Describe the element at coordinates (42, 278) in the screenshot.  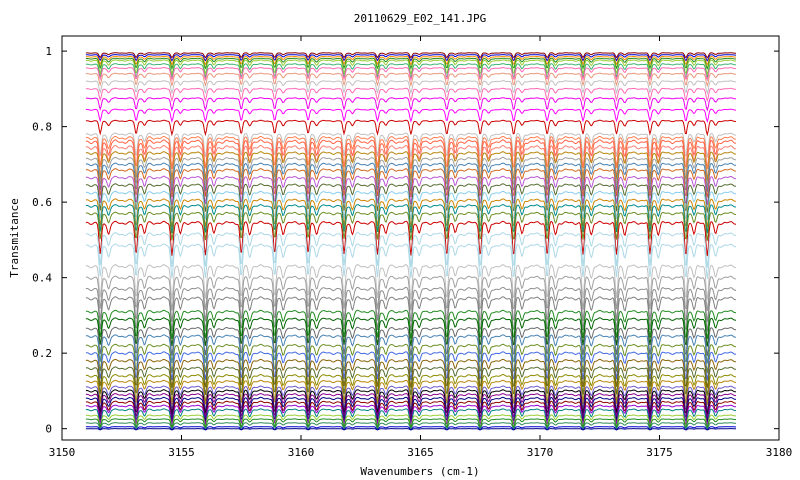
I see `y-tick-label: 0.4` at that location.